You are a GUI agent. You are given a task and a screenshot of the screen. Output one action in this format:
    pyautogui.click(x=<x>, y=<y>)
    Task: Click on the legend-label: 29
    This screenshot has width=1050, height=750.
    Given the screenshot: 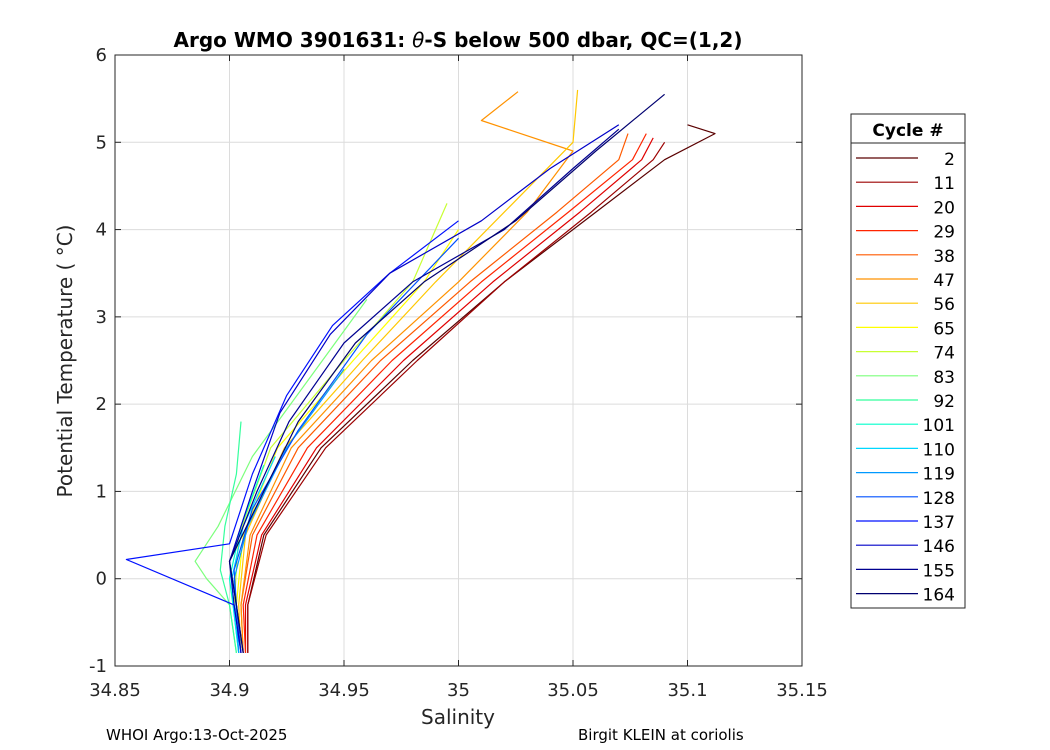 What is the action you would take?
    pyautogui.click(x=944, y=233)
    